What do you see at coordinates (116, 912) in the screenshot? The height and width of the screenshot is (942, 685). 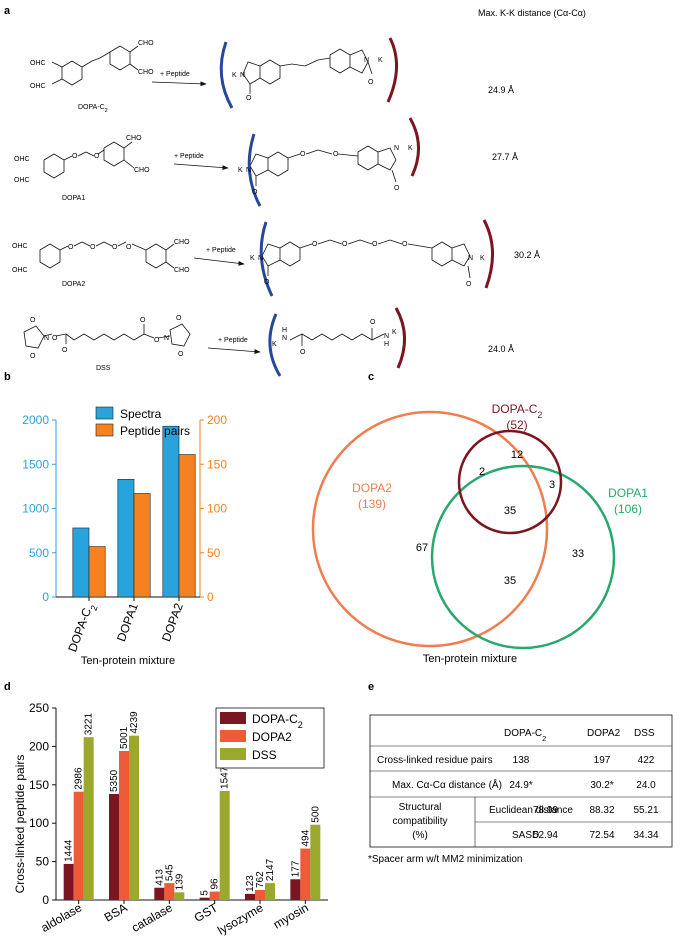 I see `category-label: BSA` at bounding box center [116, 912].